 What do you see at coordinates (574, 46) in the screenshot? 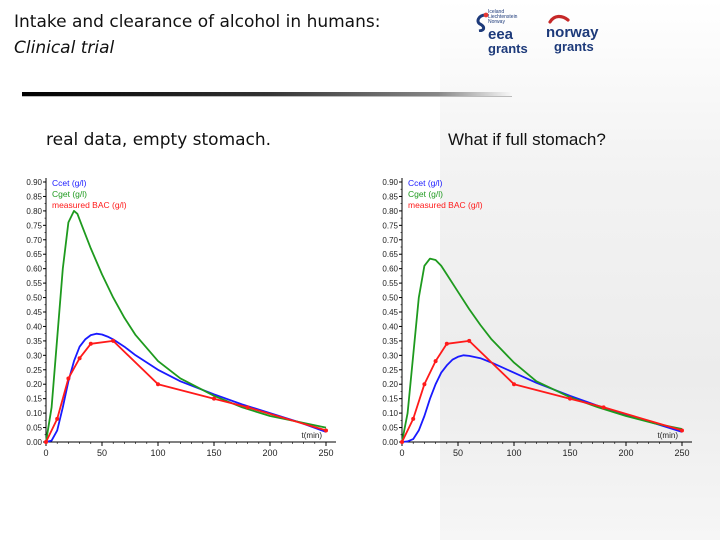
I see `norway-word2: grants` at bounding box center [574, 46].